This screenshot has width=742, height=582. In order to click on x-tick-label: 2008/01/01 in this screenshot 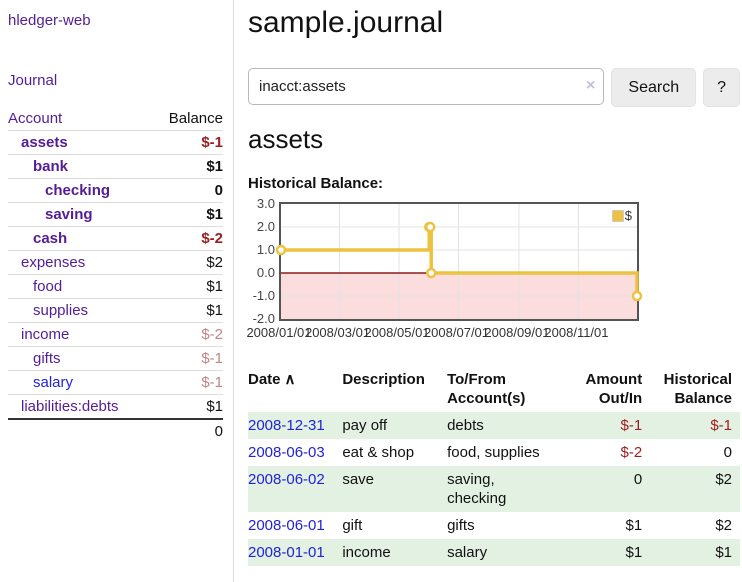, I will do `click(279, 332)`.